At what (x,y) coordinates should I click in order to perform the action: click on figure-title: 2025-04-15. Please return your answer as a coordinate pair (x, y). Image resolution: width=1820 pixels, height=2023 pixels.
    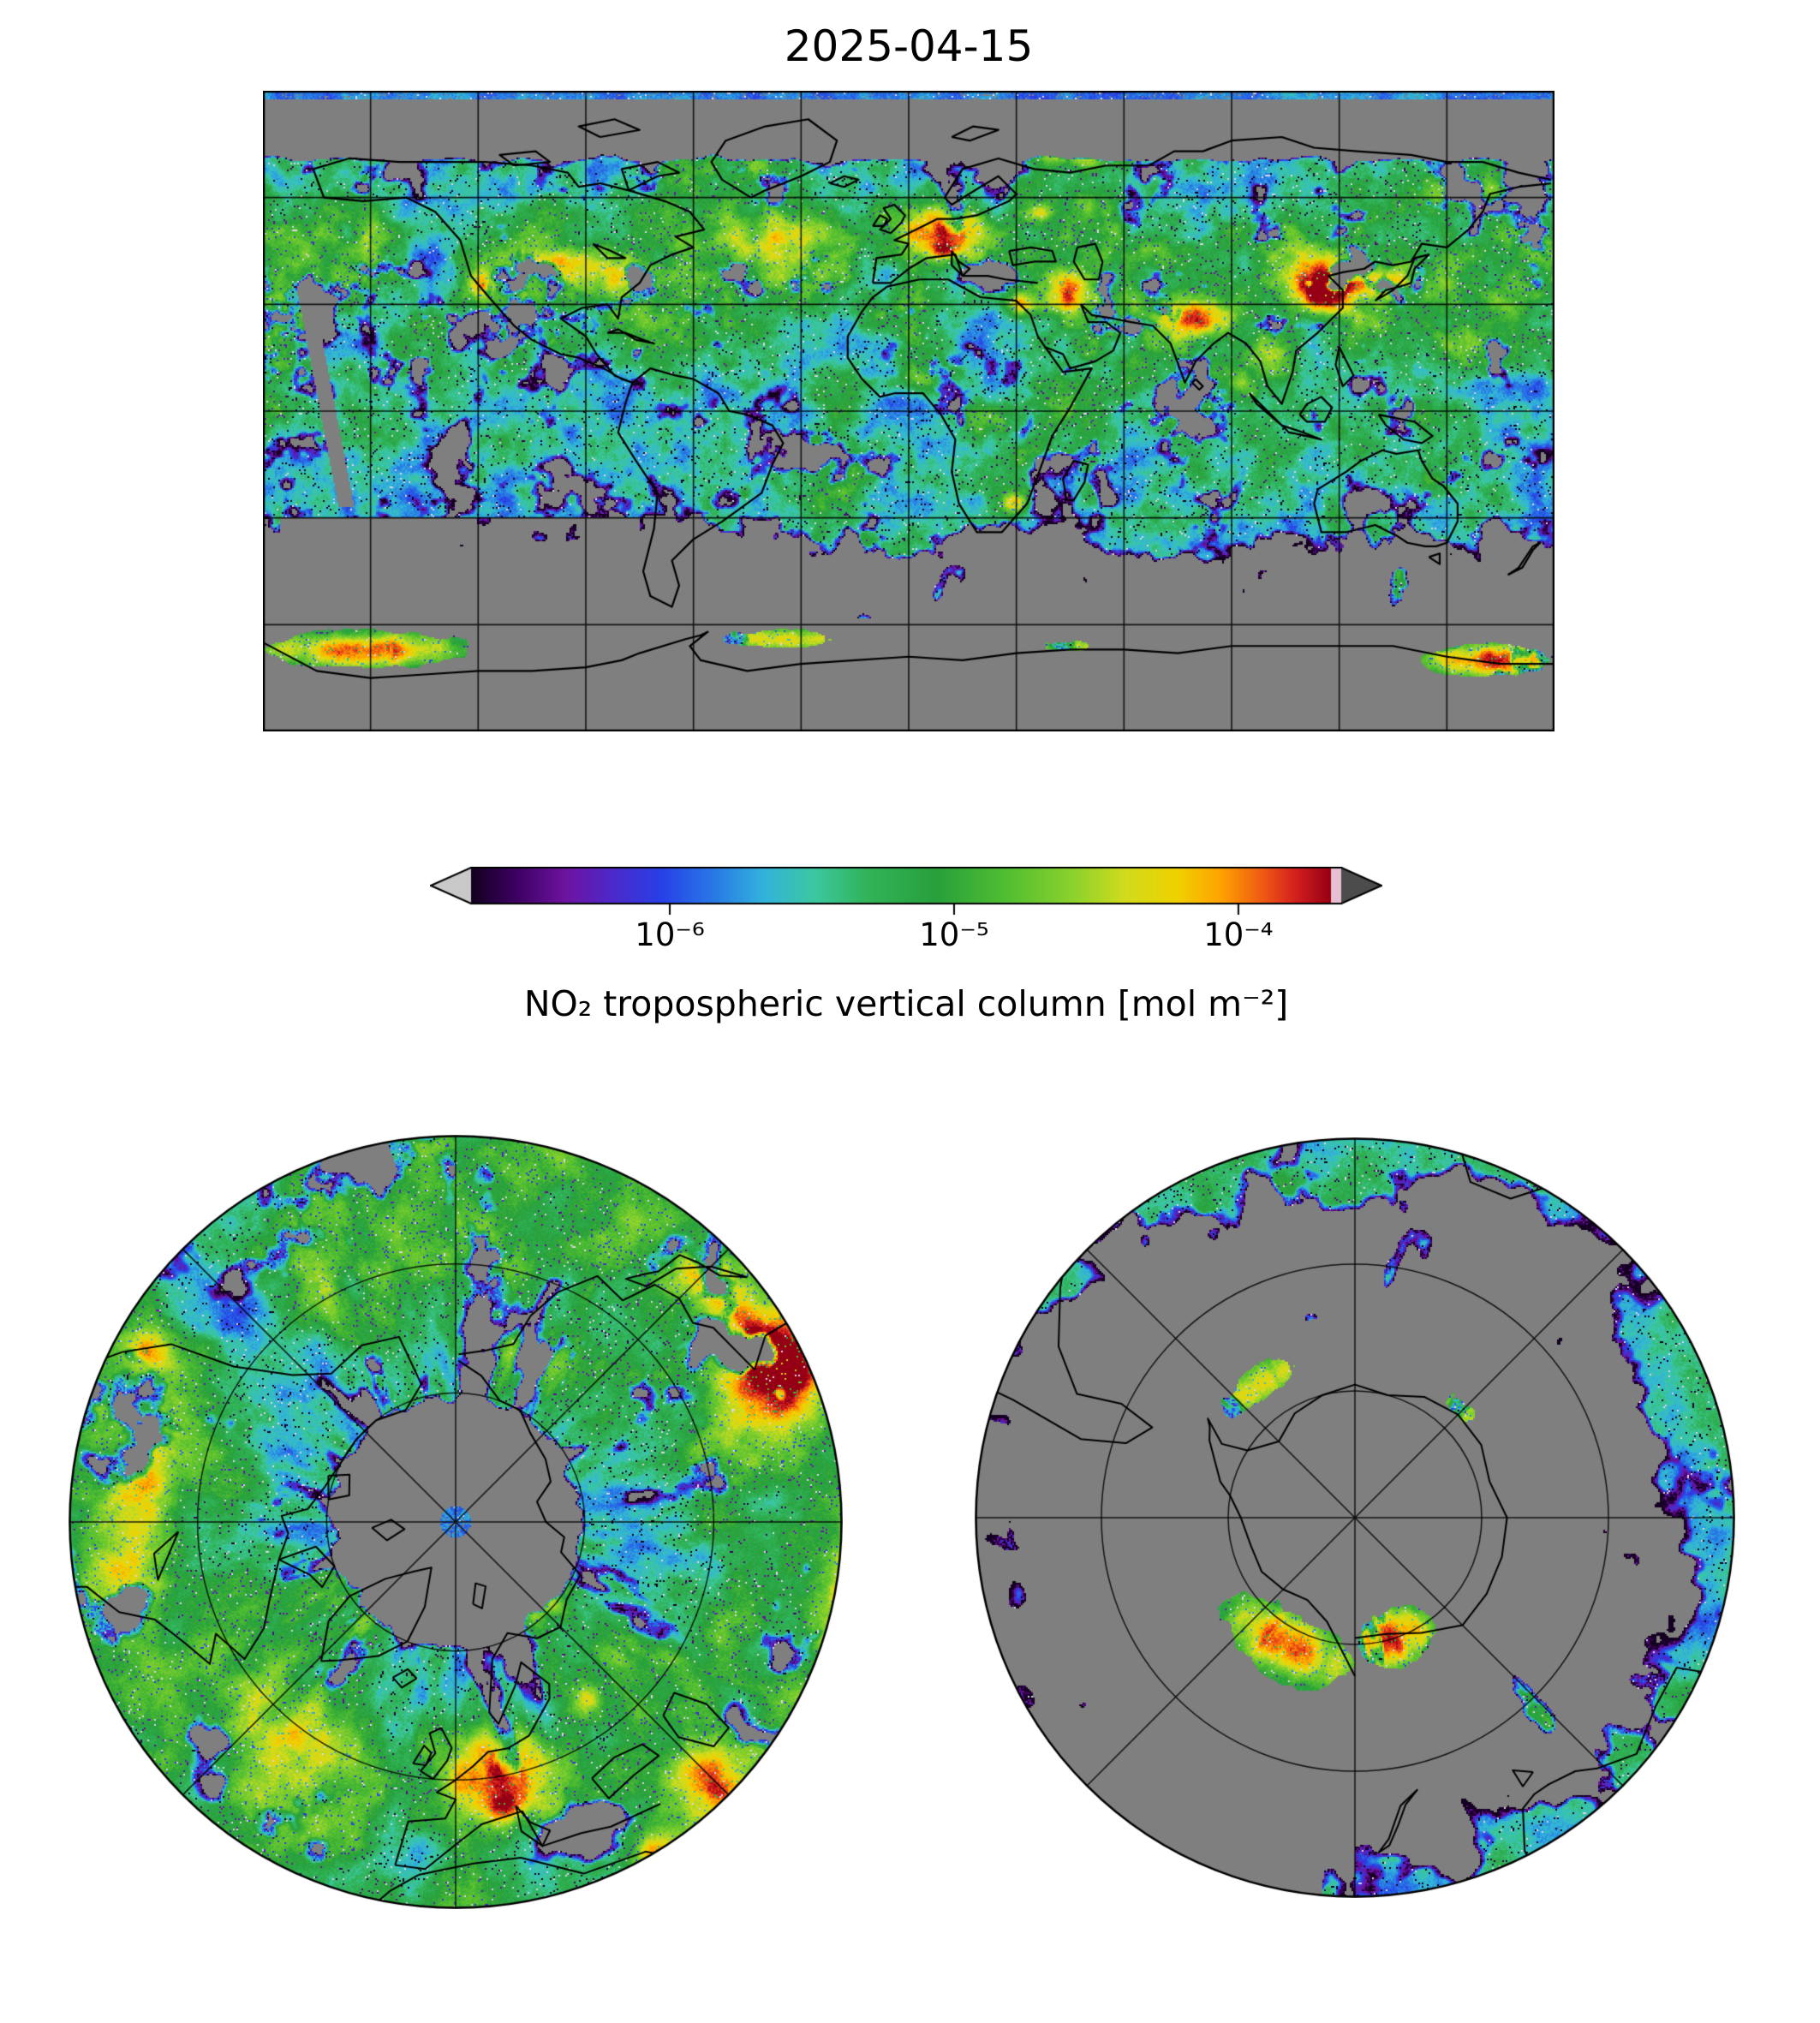
    Looking at the image, I should click on (909, 46).